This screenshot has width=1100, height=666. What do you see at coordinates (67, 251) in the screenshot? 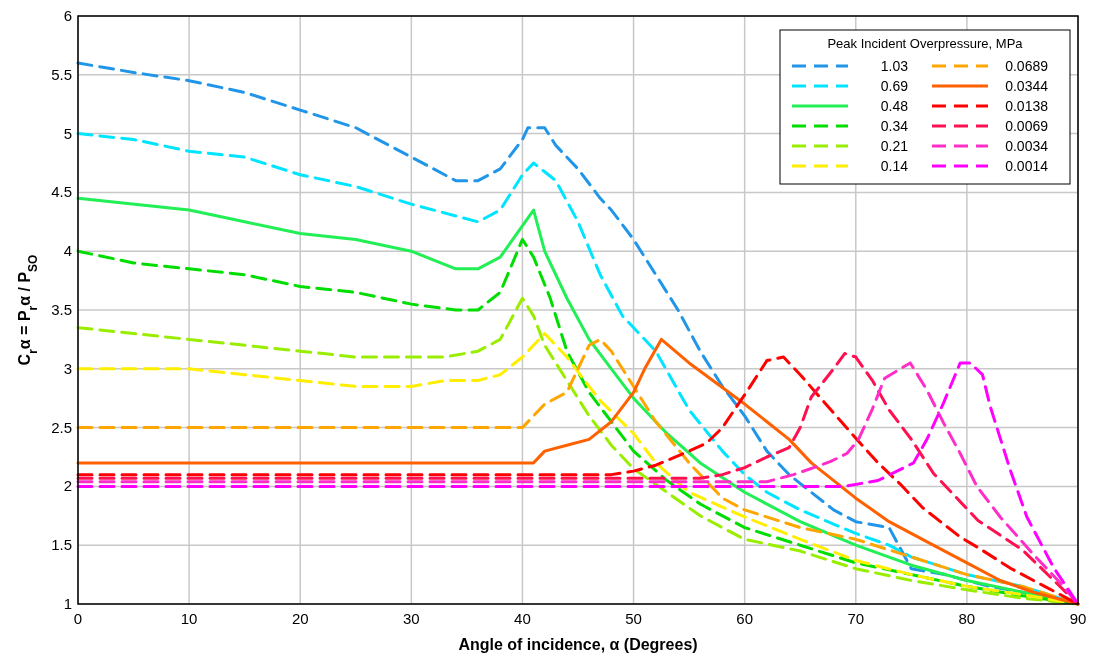
I see `y-tick-label: 4` at bounding box center [67, 251].